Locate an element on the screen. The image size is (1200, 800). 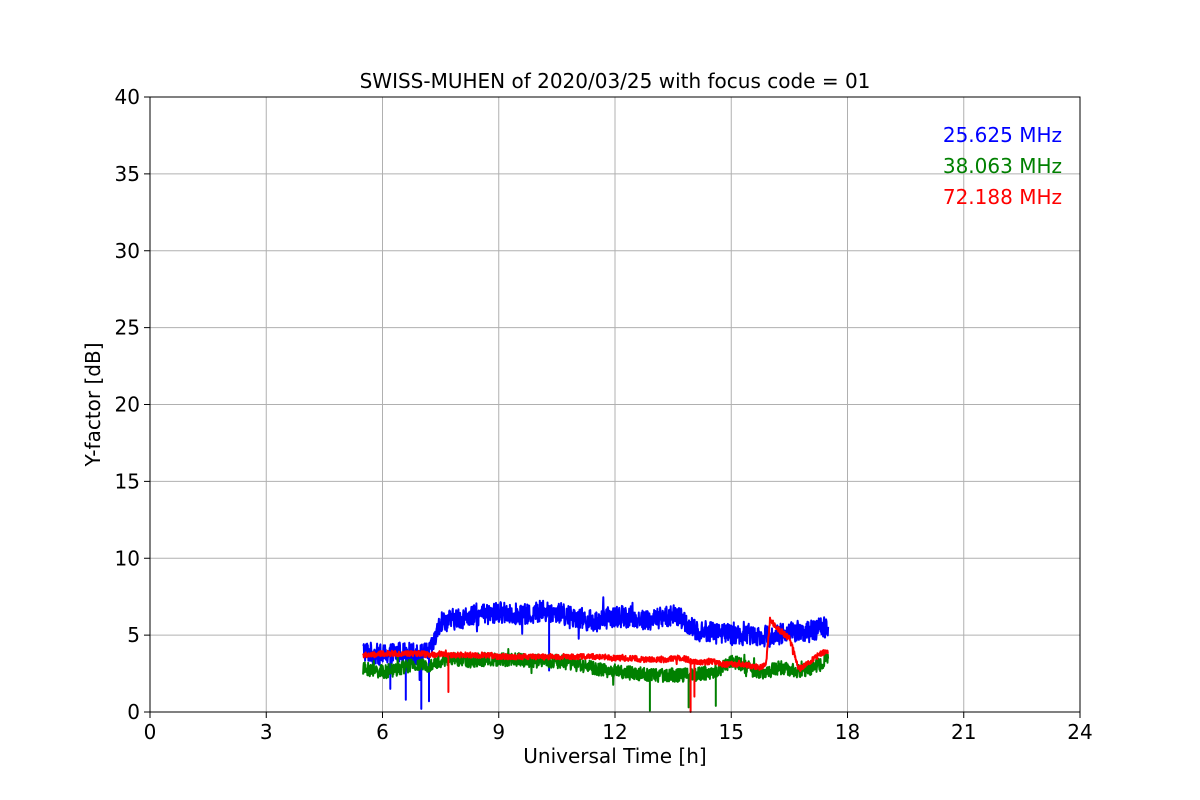
x-tick-label: 3 is located at coordinates (266, 732).